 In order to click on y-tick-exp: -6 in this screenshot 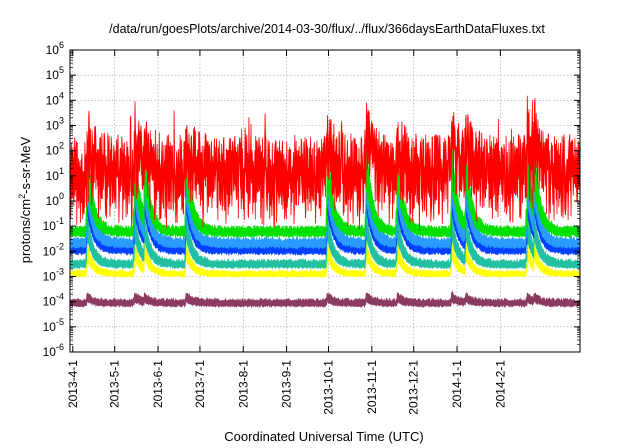, I will do `click(60, 347)`.